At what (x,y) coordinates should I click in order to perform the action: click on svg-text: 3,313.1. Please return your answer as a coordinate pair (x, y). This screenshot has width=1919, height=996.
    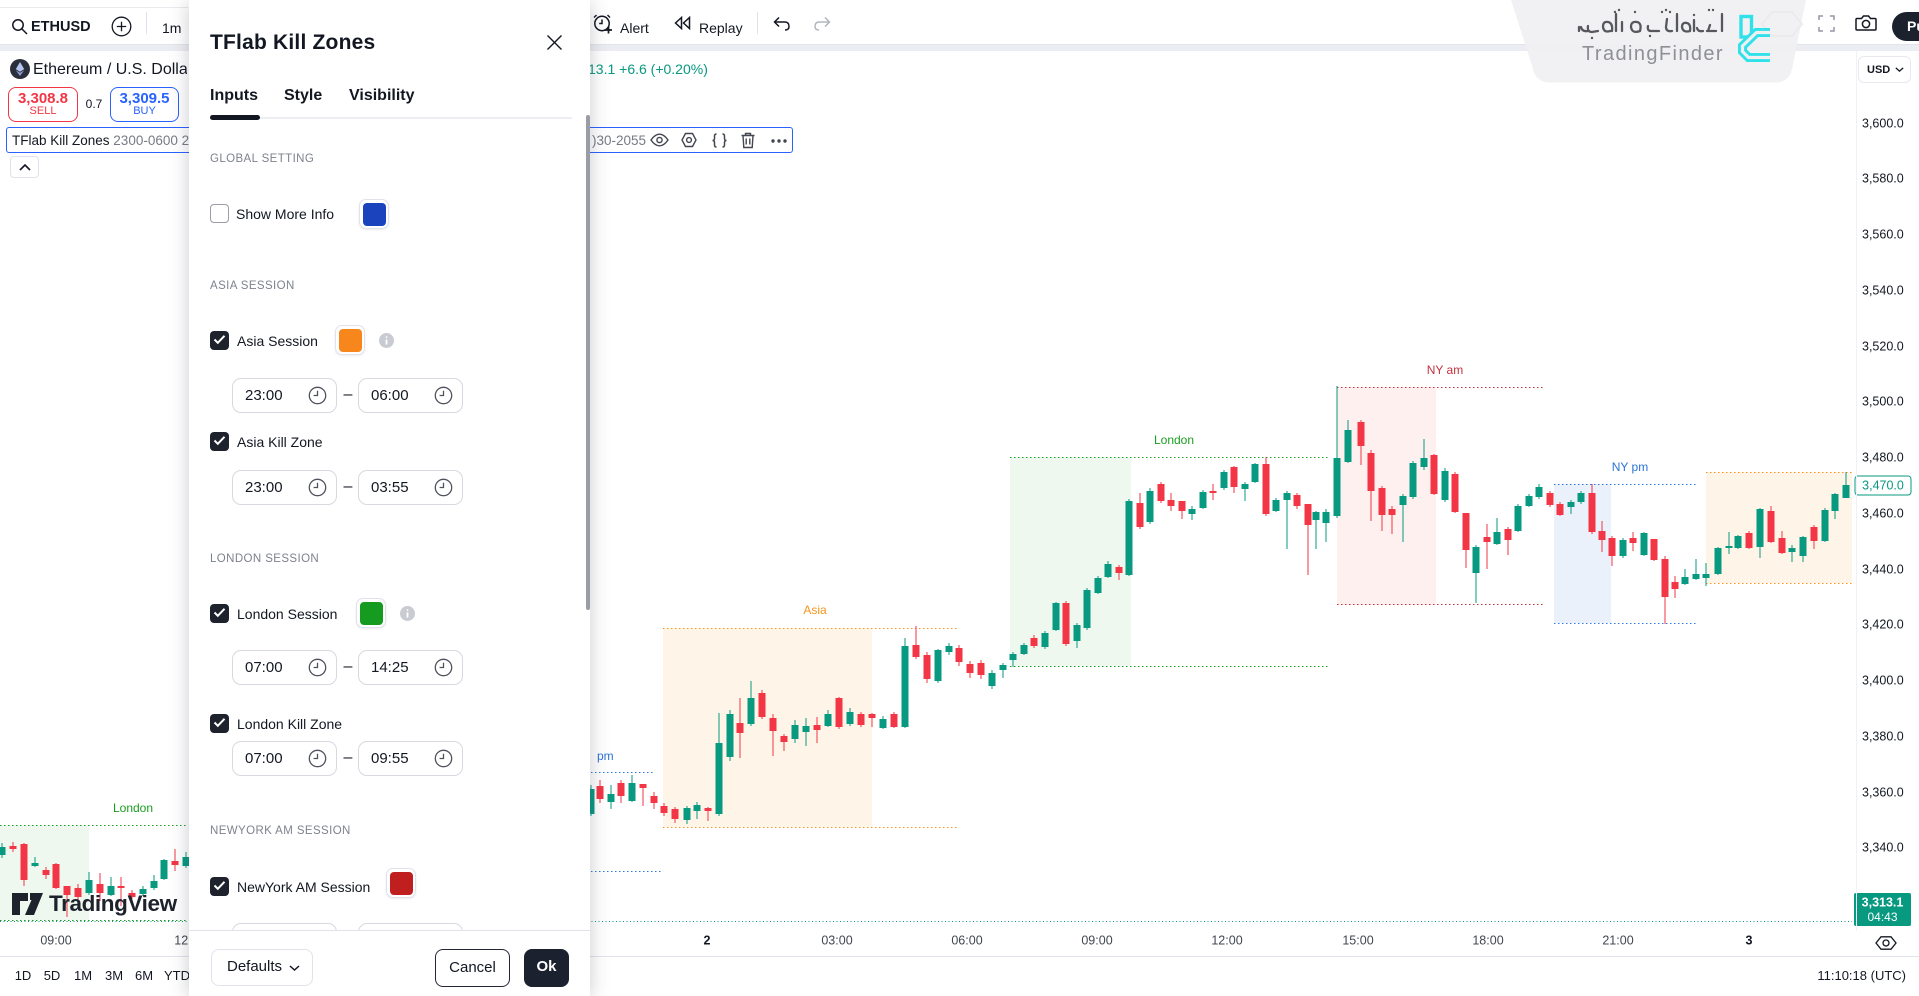
    Looking at the image, I should click on (1883, 903).